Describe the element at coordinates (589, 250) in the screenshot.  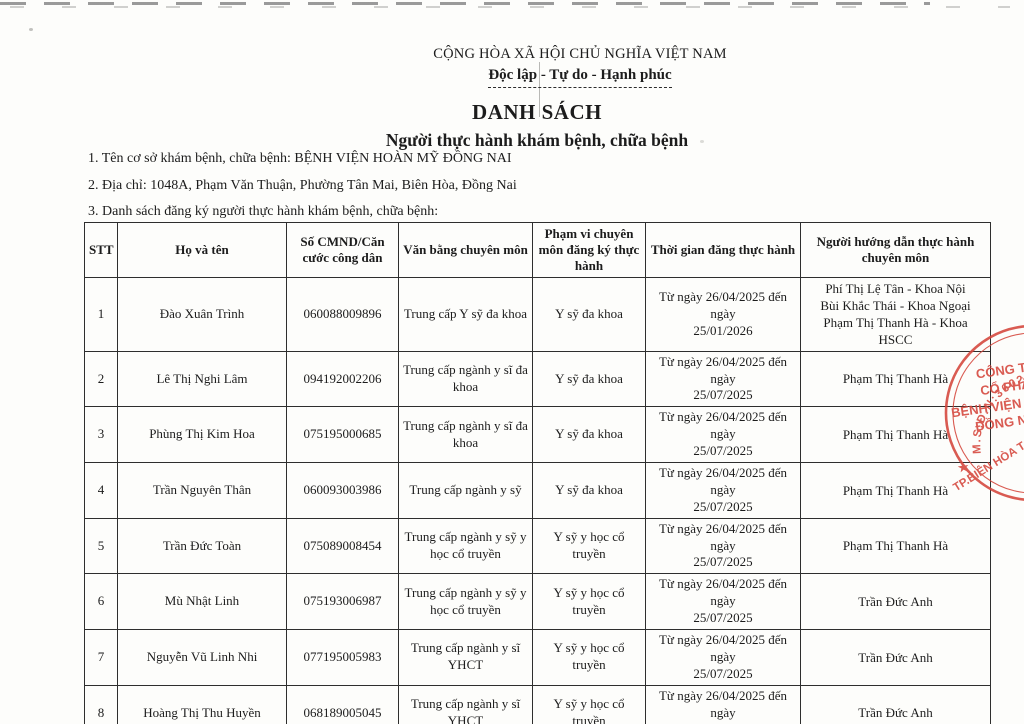
I see `col-header-scope: Phạm vi chuyên môn đăng ký thực hành` at that location.